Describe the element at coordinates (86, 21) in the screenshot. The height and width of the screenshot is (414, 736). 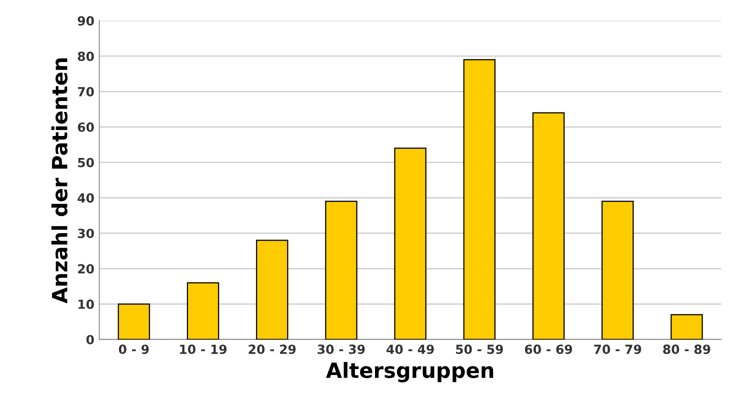
I see `y-tick-label: 90` at that location.